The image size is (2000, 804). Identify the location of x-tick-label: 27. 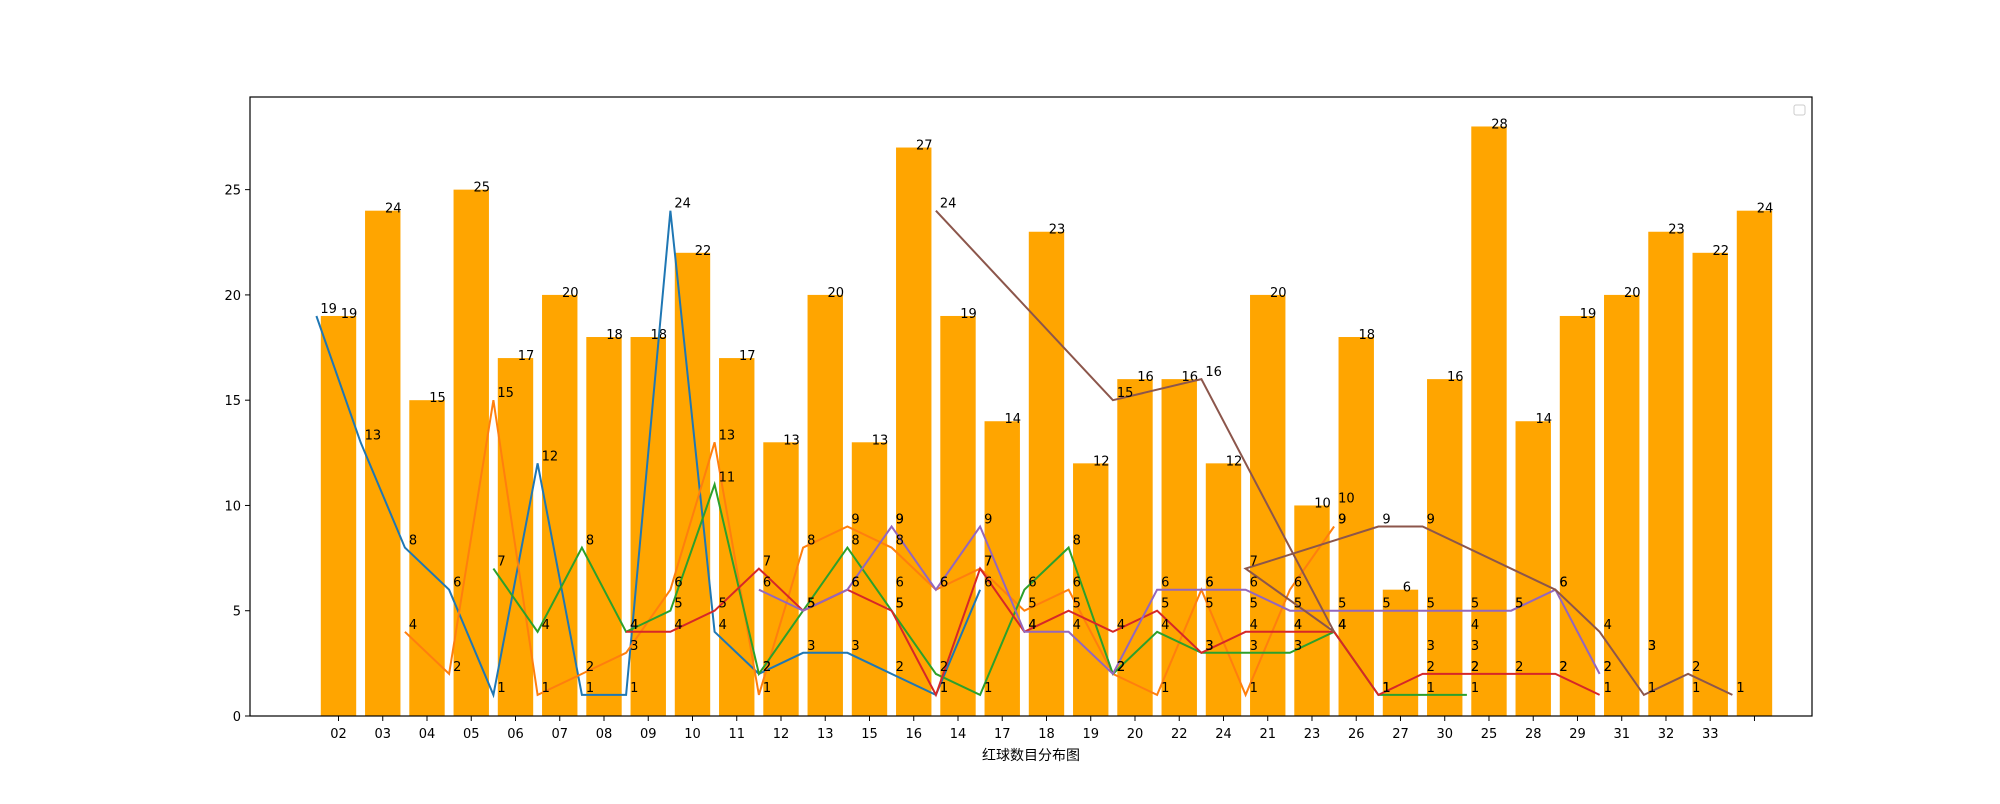
(1400, 734).